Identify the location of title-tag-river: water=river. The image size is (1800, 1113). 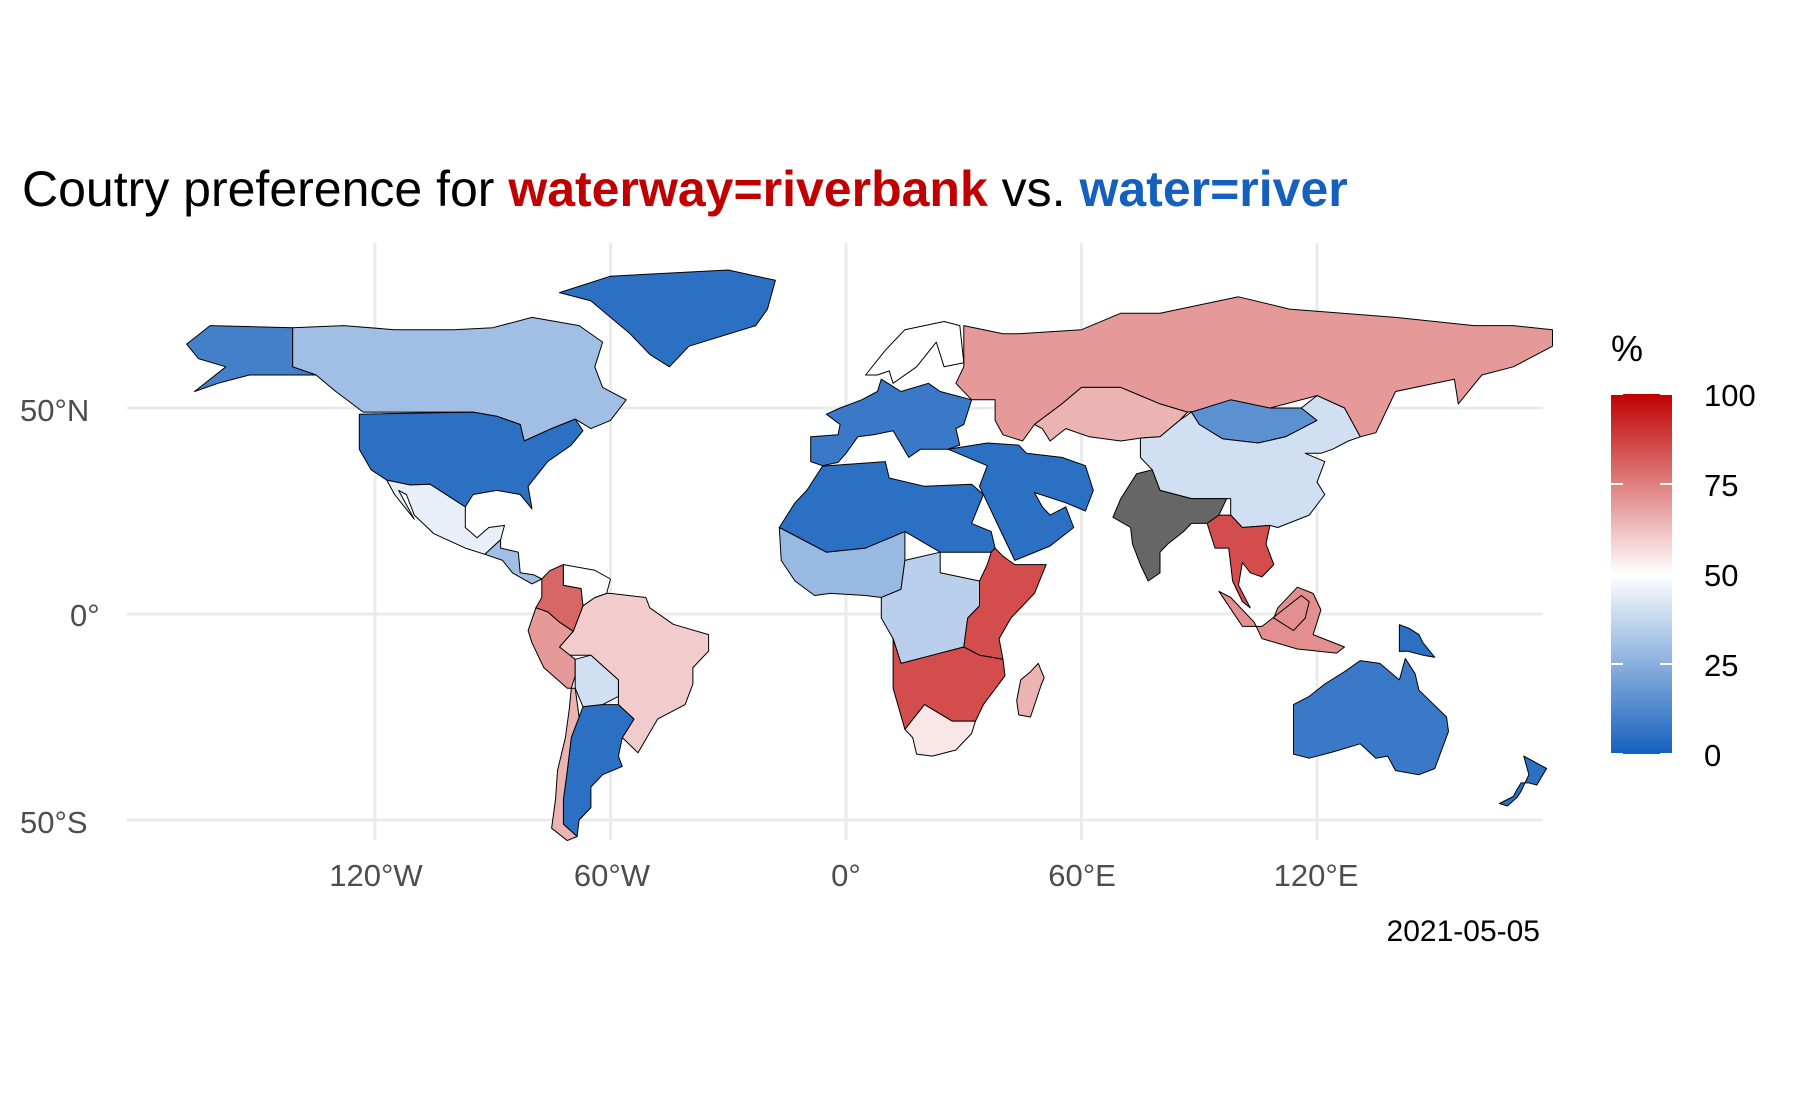
(1213, 189).